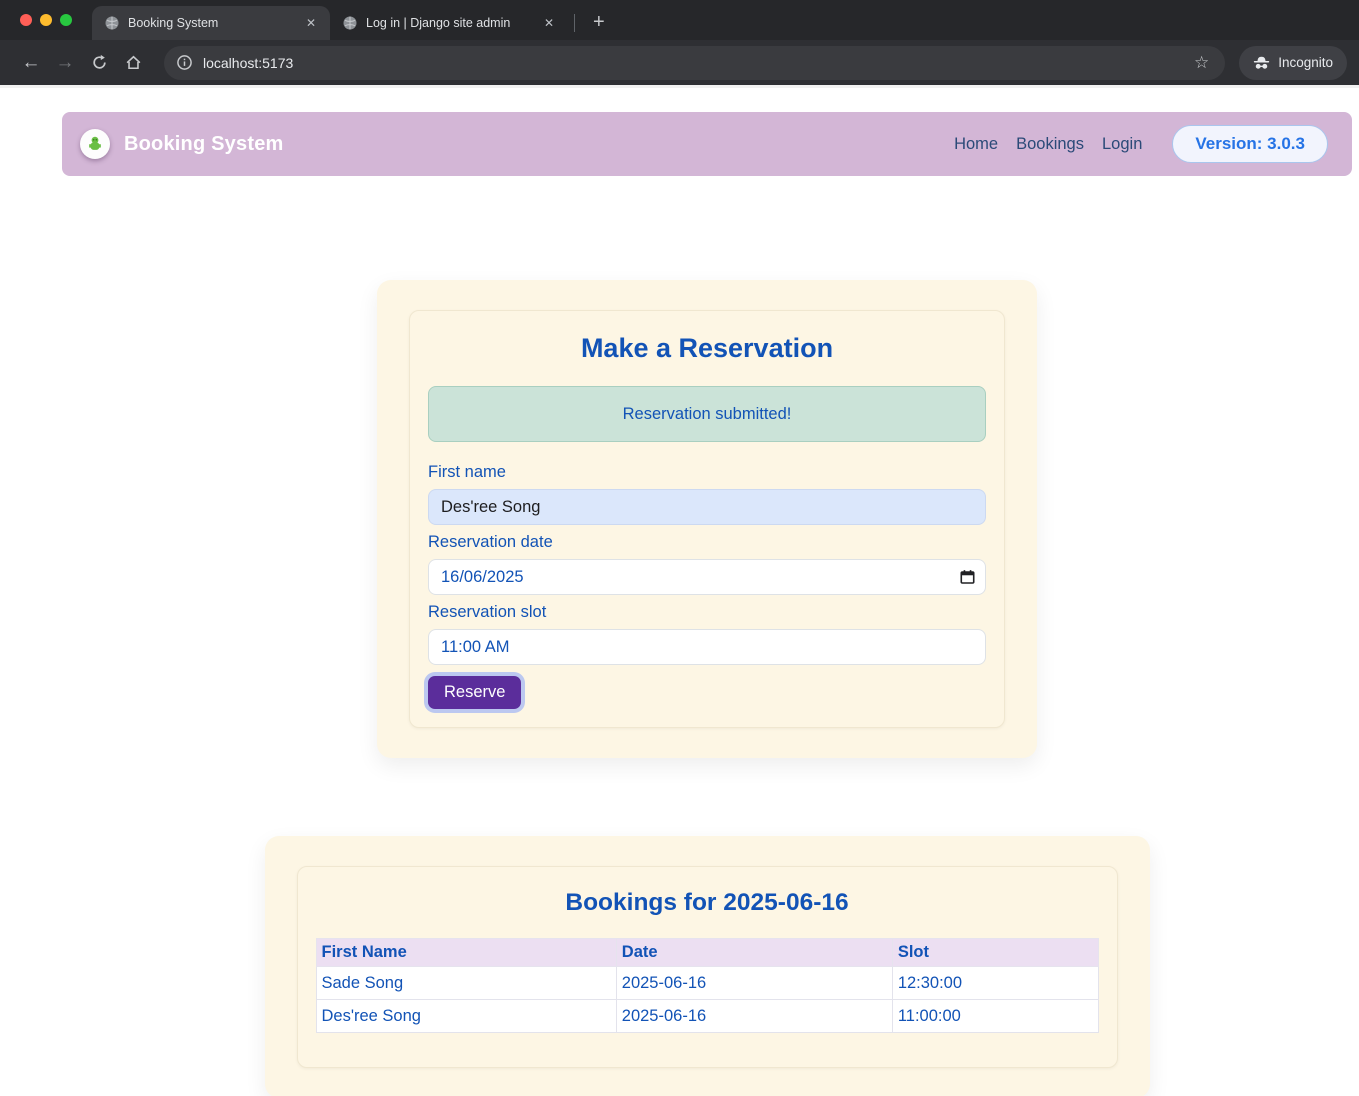 The image size is (1359, 1096). Describe the element at coordinates (1261, 62) in the screenshot. I see `incognito-icon` at that location.